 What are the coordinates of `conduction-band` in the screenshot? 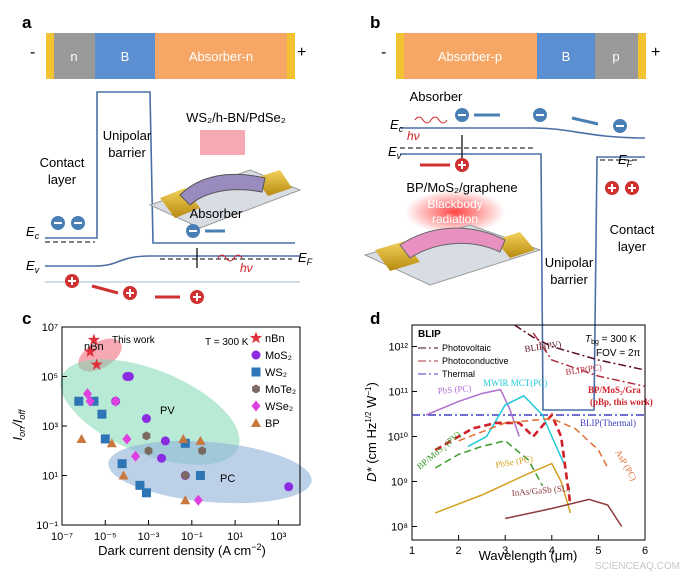 It's located at (523, 133).